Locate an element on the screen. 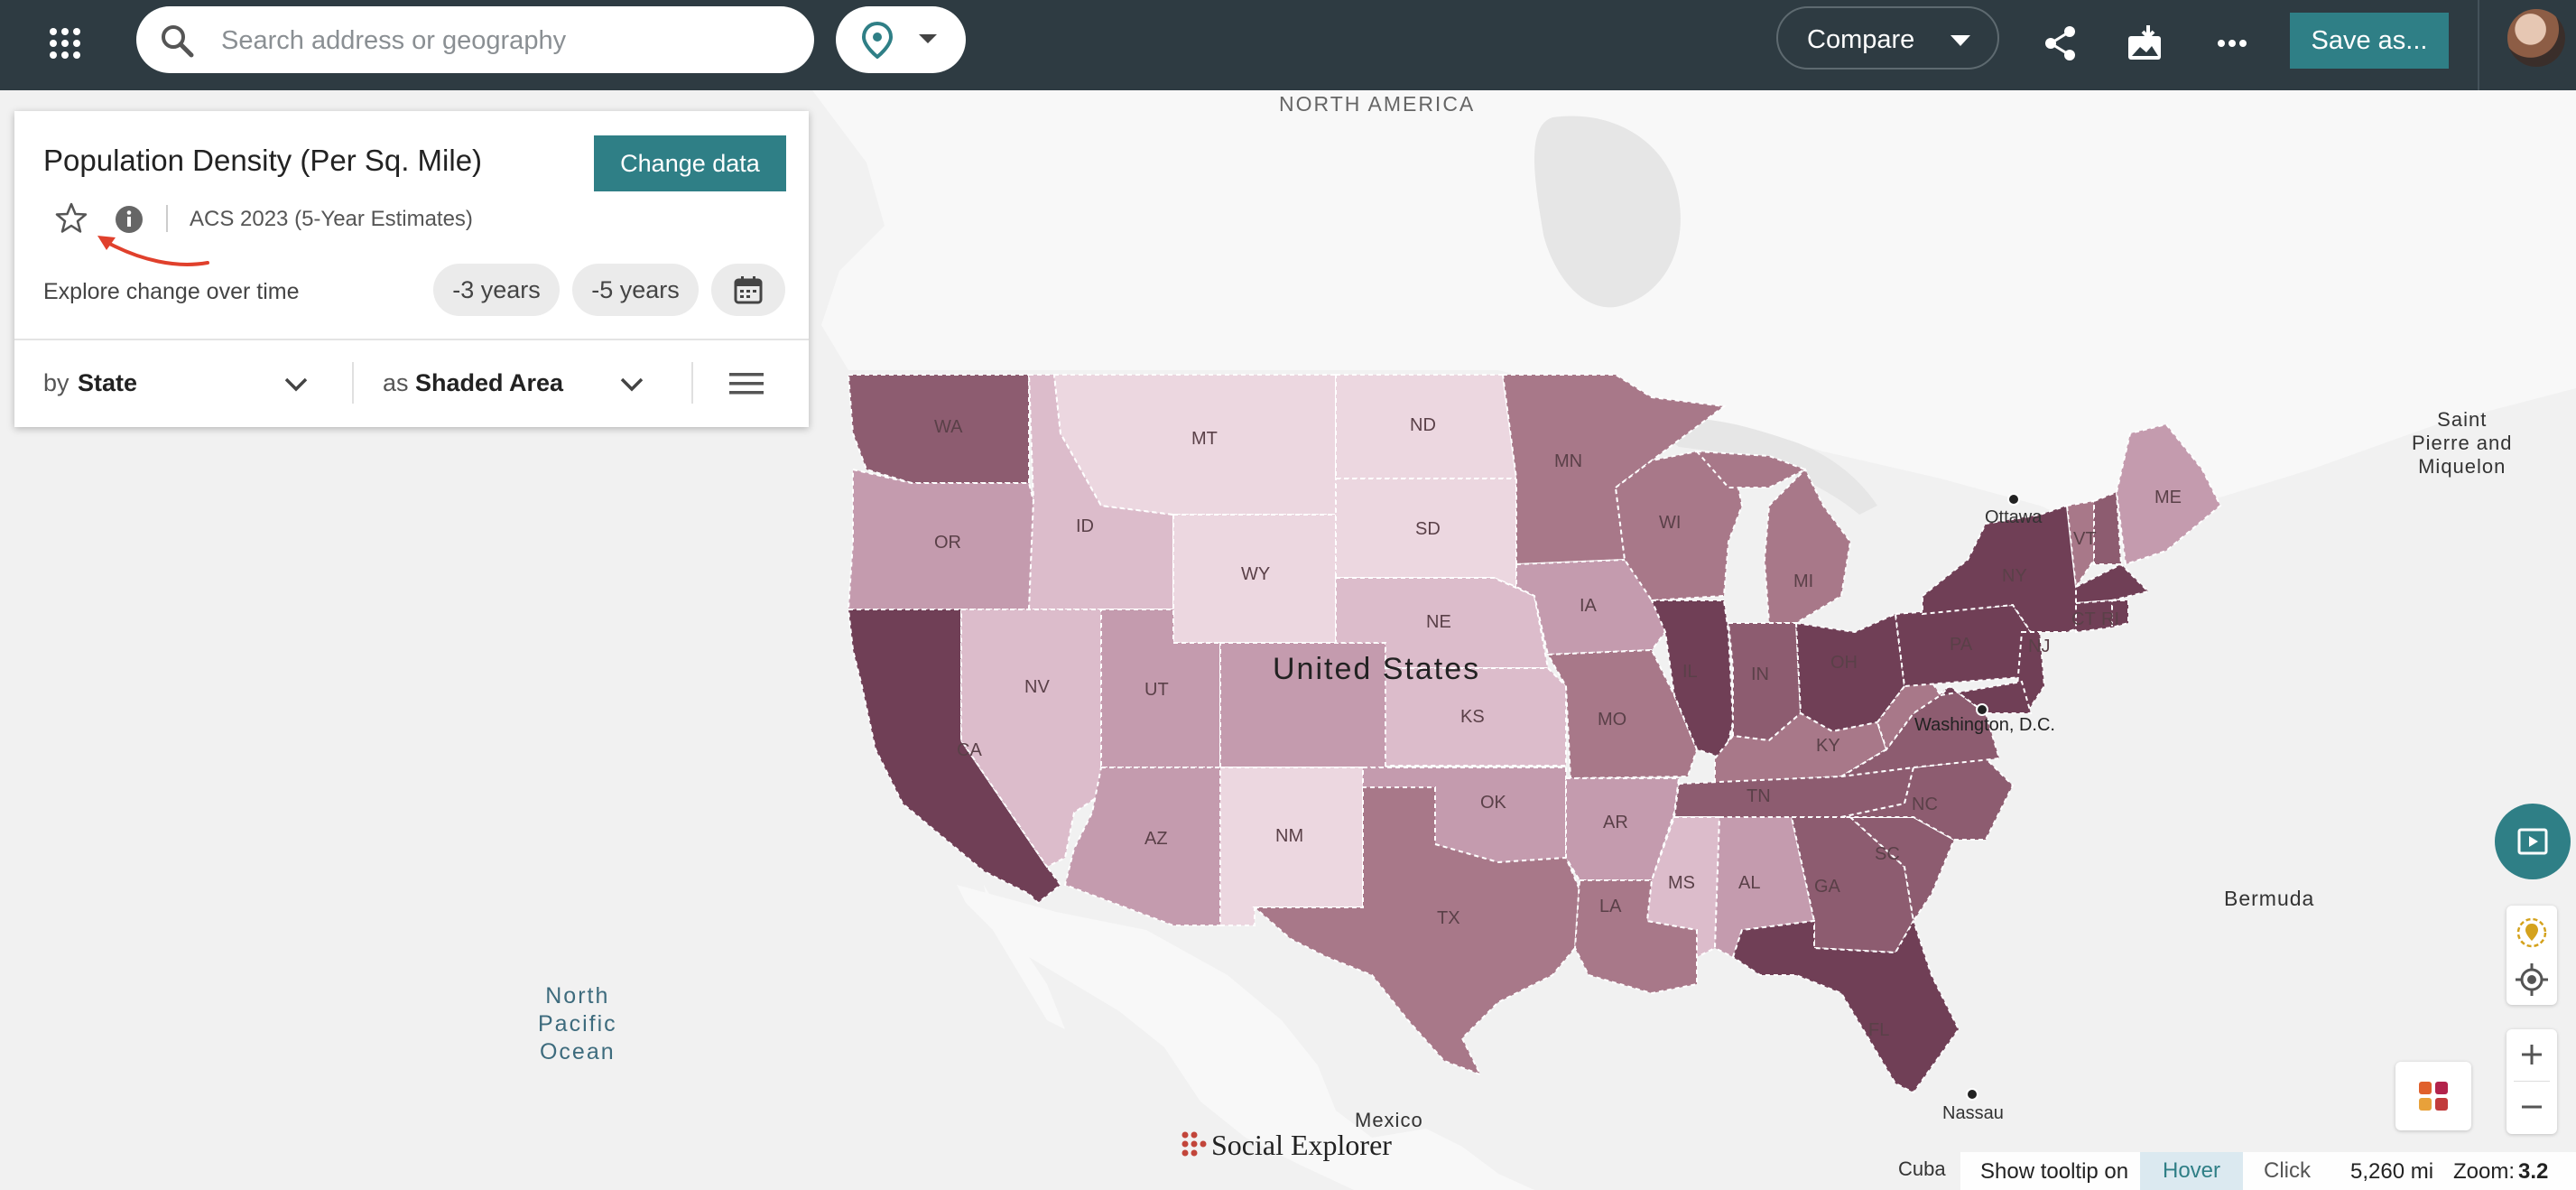  state-SD is located at coordinates (1426, 533).